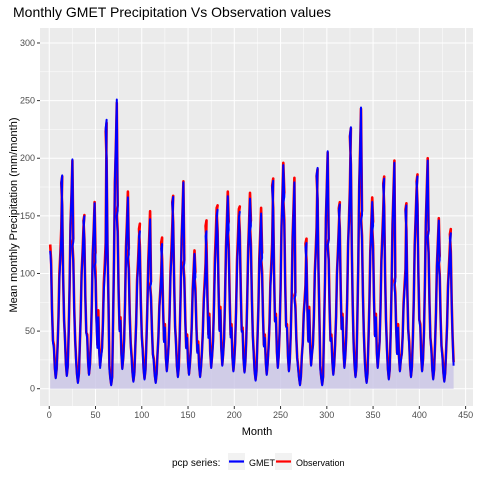  I want to click on y-axis-title: Mean monthly Precipitation (mm/month), so click(14, 214).